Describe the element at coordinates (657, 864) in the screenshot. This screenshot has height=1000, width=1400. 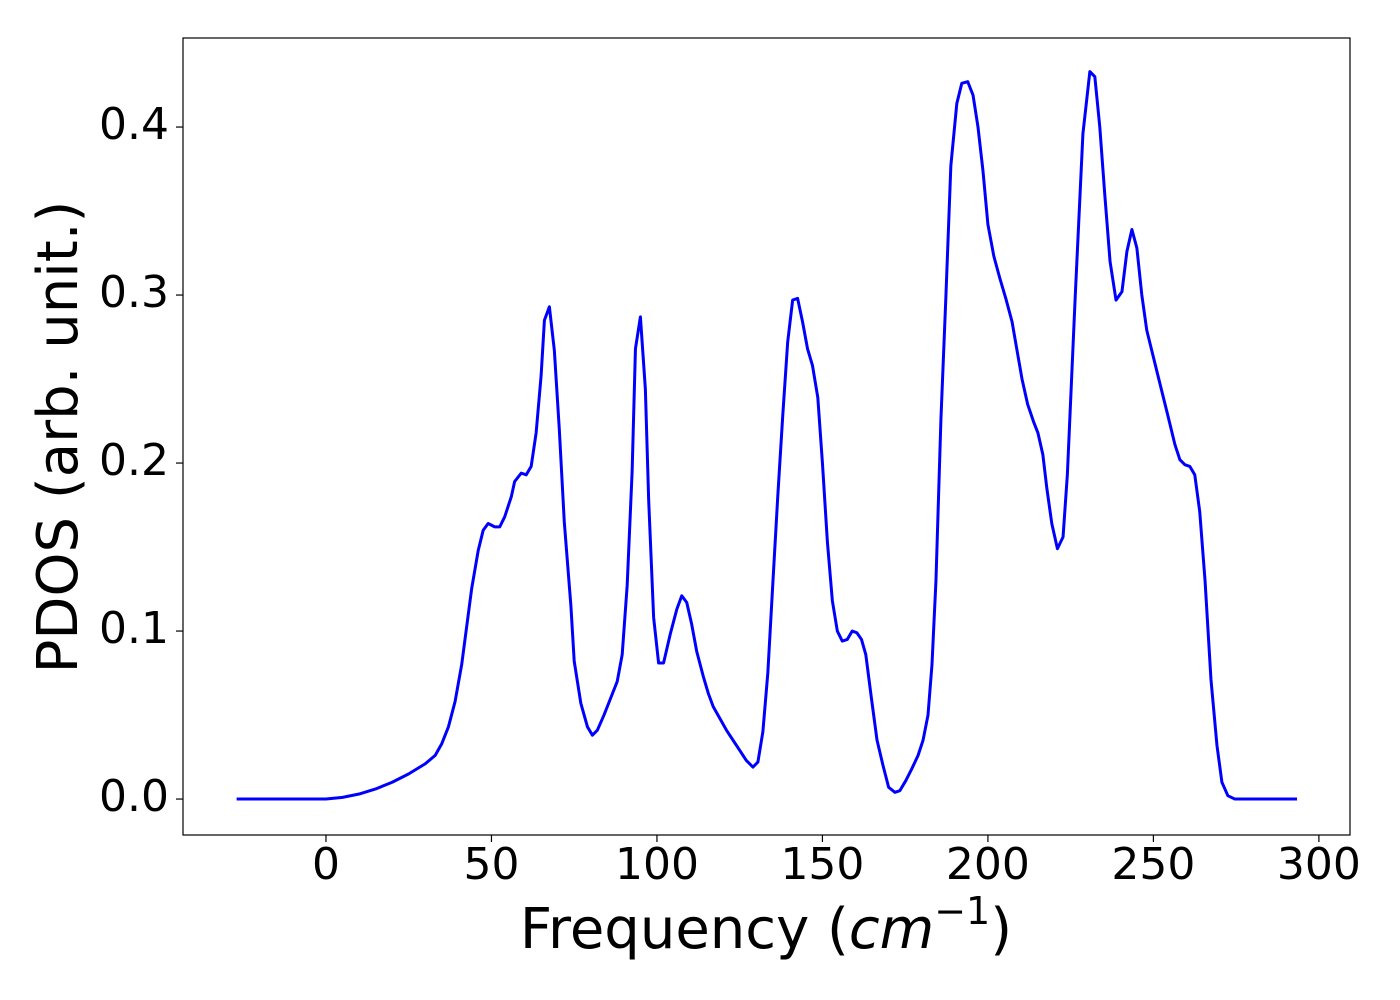
I see `x-tick-label: 100` at that location.